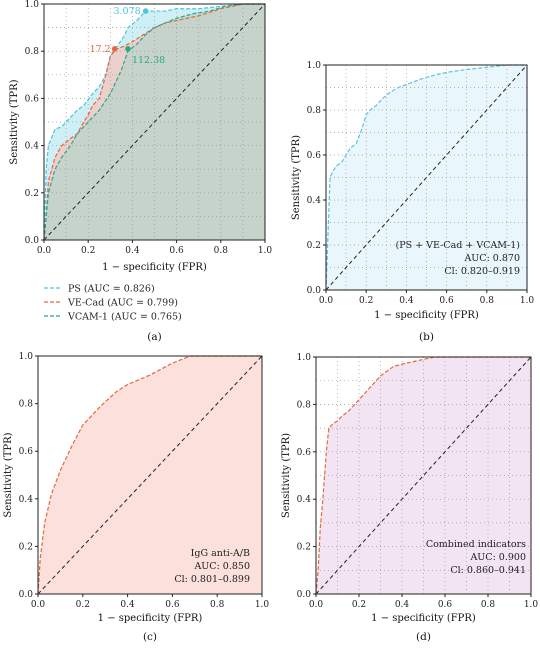  I want to click on auc-note-line: Cl: 0.860–0.941, so click(488, 570).